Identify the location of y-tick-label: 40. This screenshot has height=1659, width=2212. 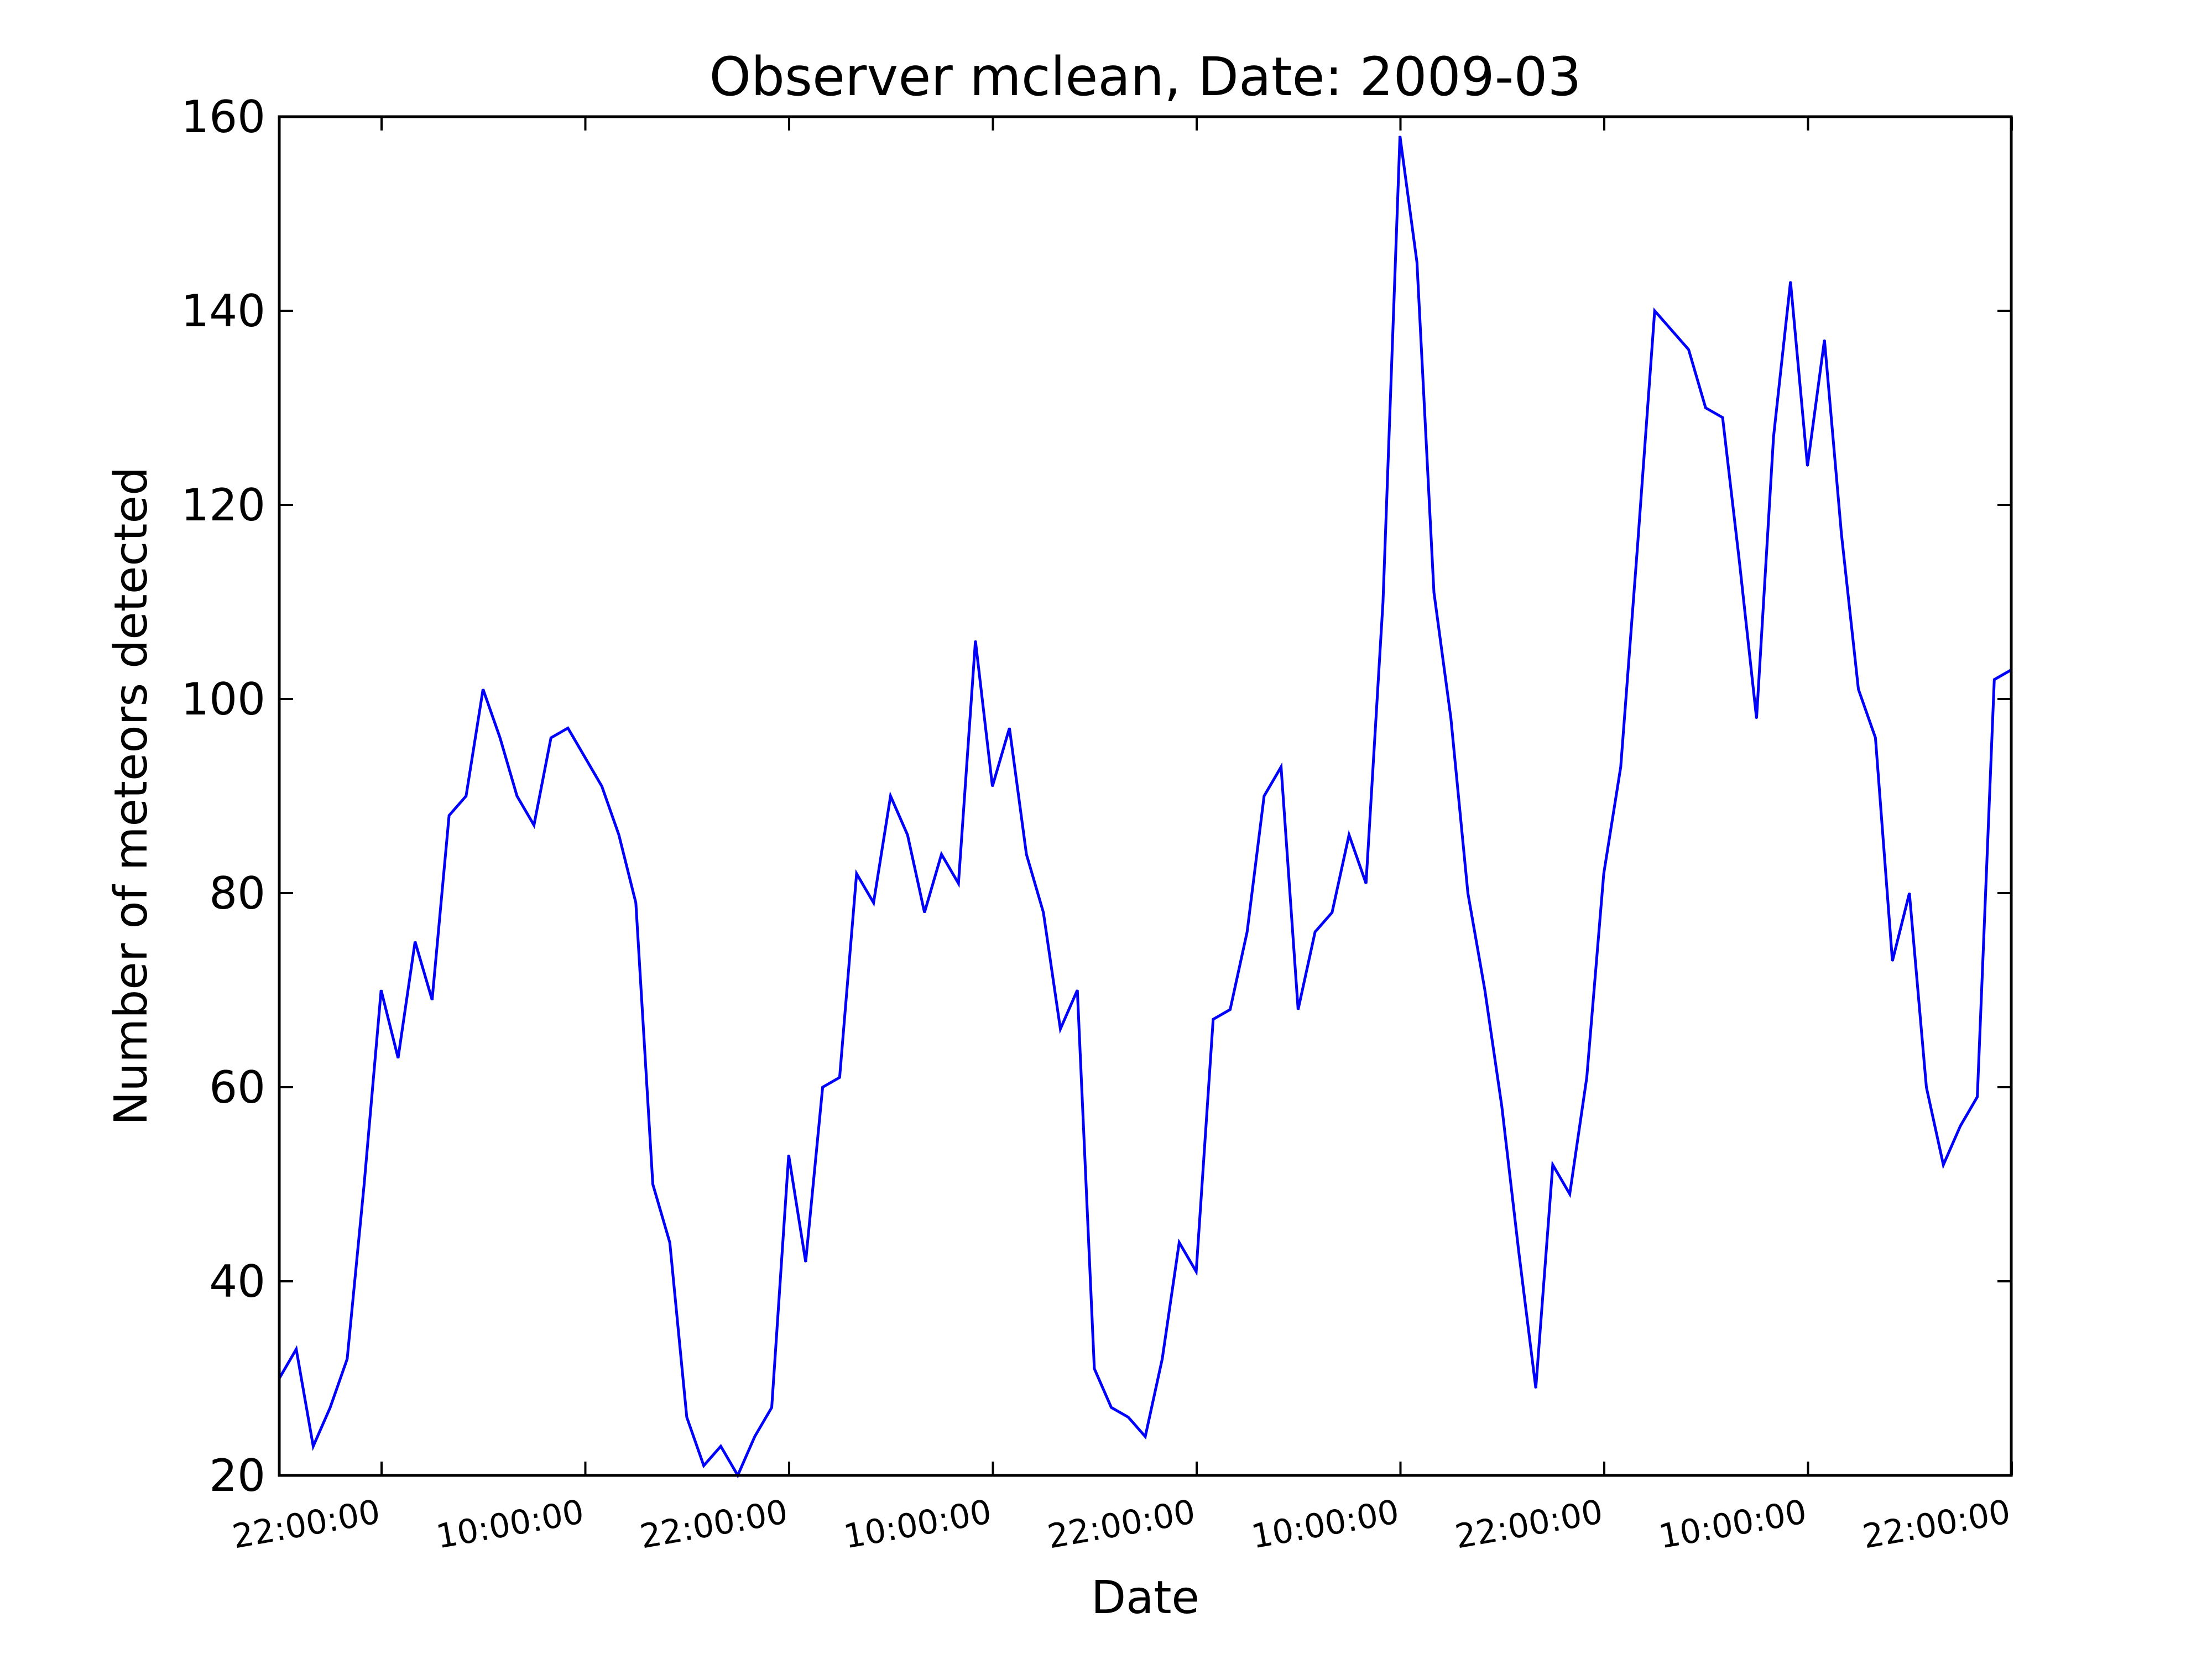
(237, 1282).